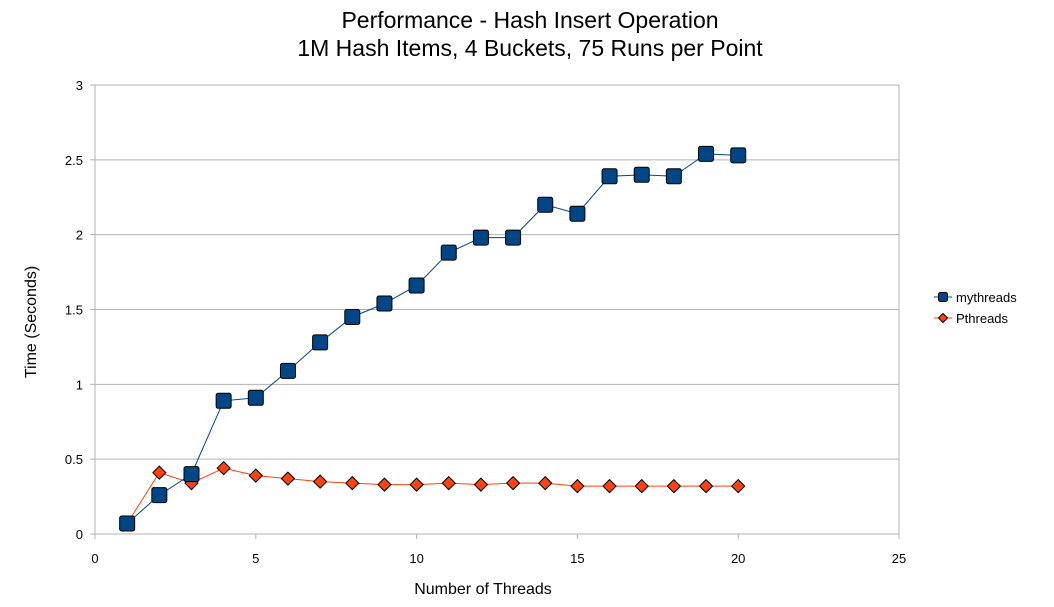  What do you see at coordinates (738, 558) in the screenshot?
I see `x-tick-label: 20` at bounding box center [738, 558].